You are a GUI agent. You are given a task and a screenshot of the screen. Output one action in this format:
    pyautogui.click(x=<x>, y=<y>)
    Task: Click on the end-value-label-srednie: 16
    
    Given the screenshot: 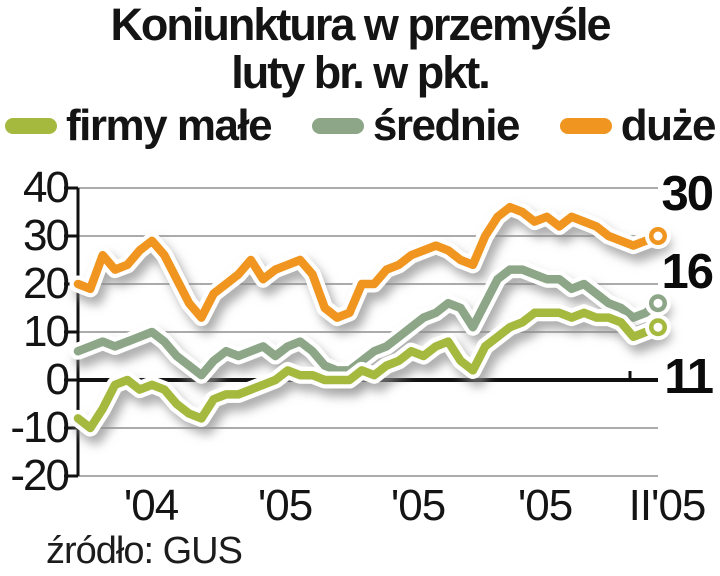 What is the action you would take?
    pyautogui.click(x=687, y=272)
    